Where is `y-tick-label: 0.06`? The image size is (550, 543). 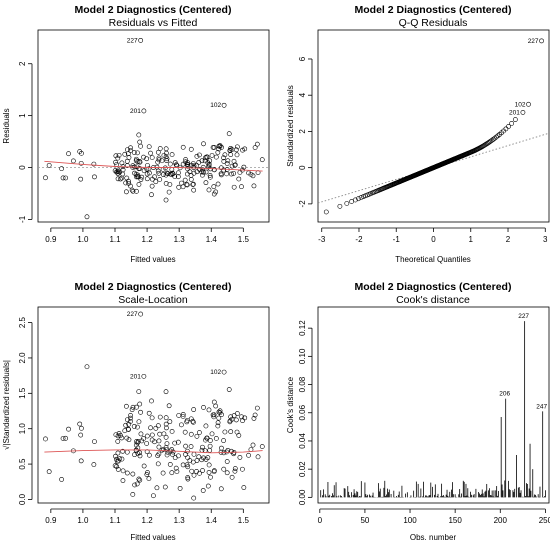
y-tick-label: 0.06 is located at coordinates (302, 412).